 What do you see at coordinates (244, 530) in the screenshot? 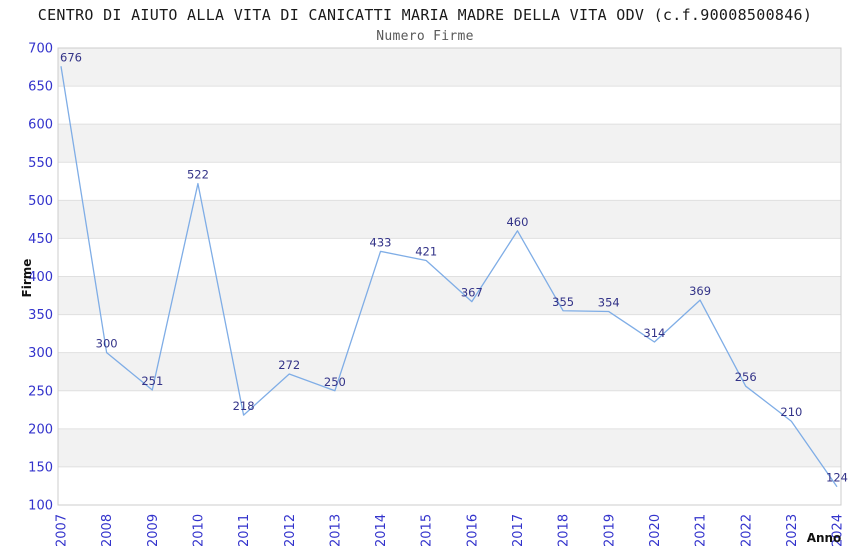
I see `x-tick-label: 2011` at bounding box center [244, 530].